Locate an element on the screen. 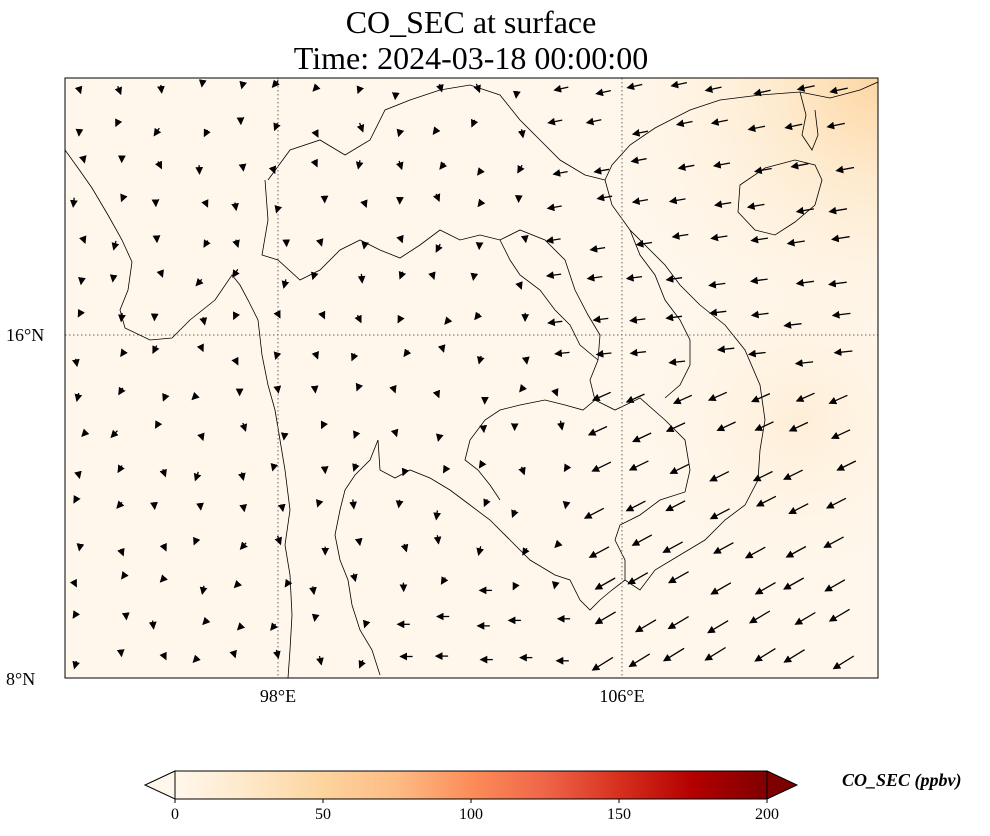 This screenshot has width=990, height=836. map-title: CO_SEC at surface is located at coordinates (471, 22).